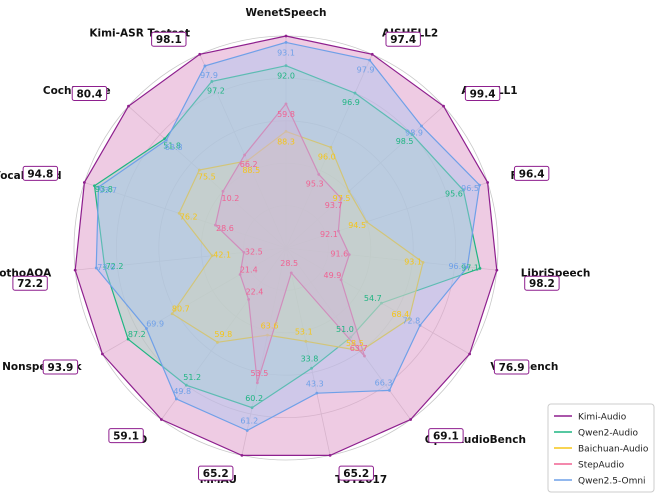  What do you see at coordinates (482, 93) in the screenshot?
I see `highlight-badge-aishell1: 99.4` at bounding box center [482, 93].